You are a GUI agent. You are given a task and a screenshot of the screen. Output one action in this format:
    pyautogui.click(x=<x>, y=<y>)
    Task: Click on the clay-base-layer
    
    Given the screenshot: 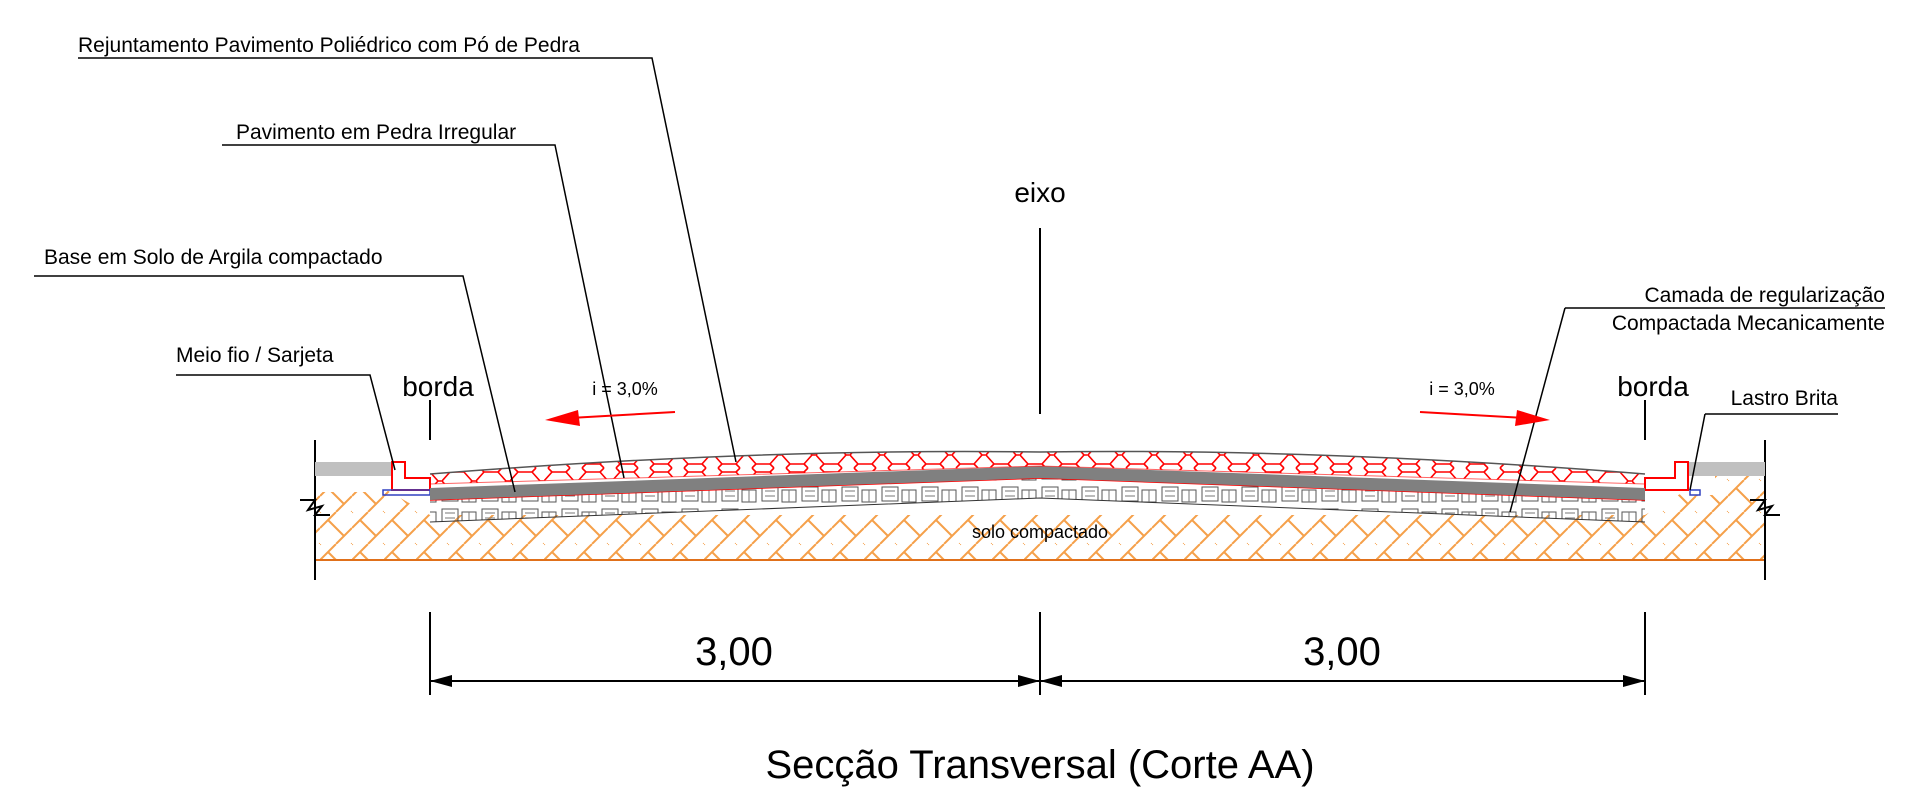 What is the action you would take?
    pyautogui.click(x=1037, y=483)
    